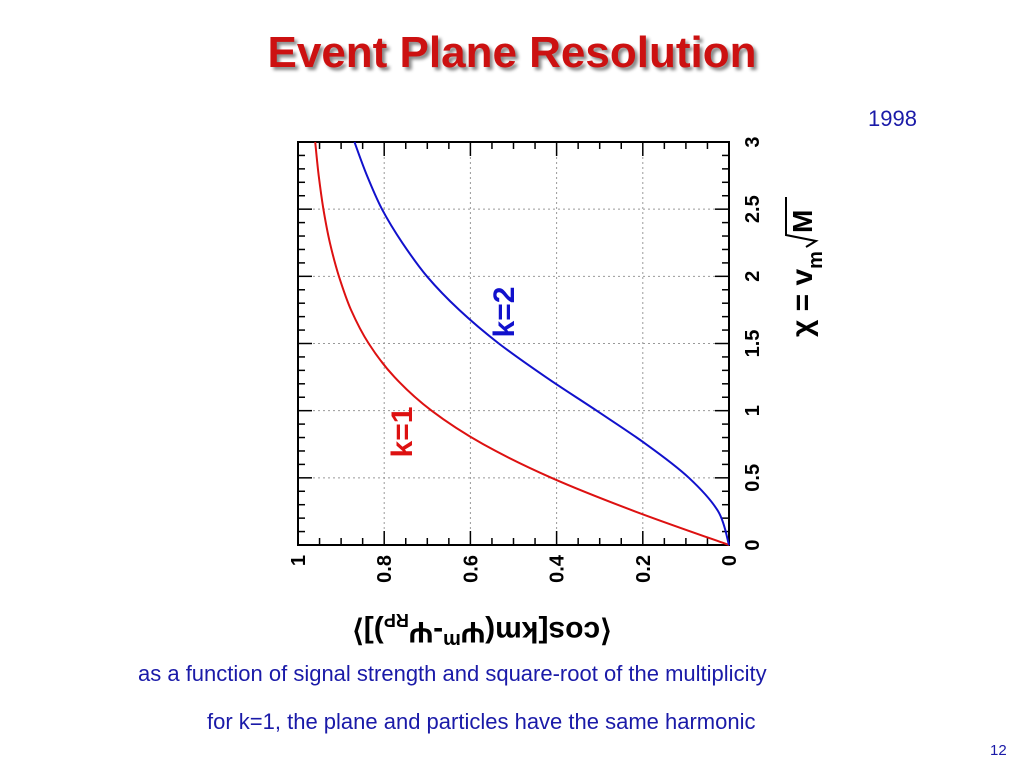 The width and height of the screenshot is (1024, 768). What do you see at coordinates (753, 344) in the screenshot?
I see `chi-tick-label: 1.5` at bounding box center [753, 344].